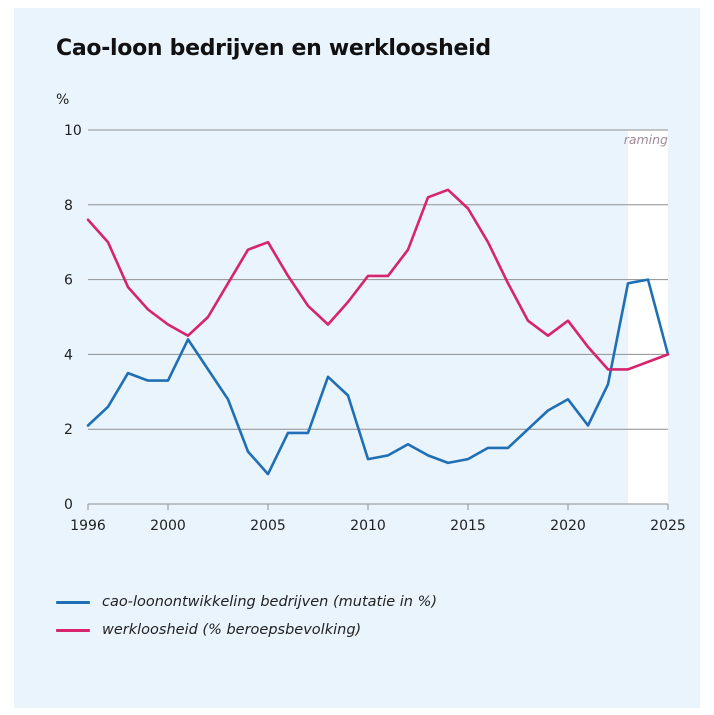 Image resolution: width=714 pixels, height=715 pixels. I want to click on x-tick-label-2000: 2000, so click(168, 526).